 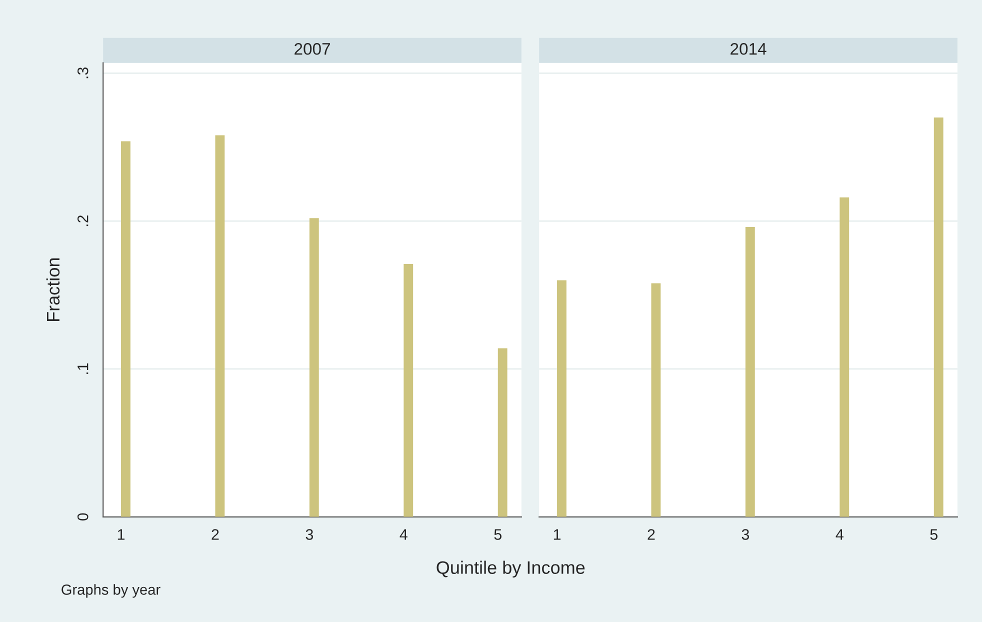 What do you see at coordinates (82, 72) in the screenshot?
I see `y-tick-label: .3` at bounding box center [82, 72].